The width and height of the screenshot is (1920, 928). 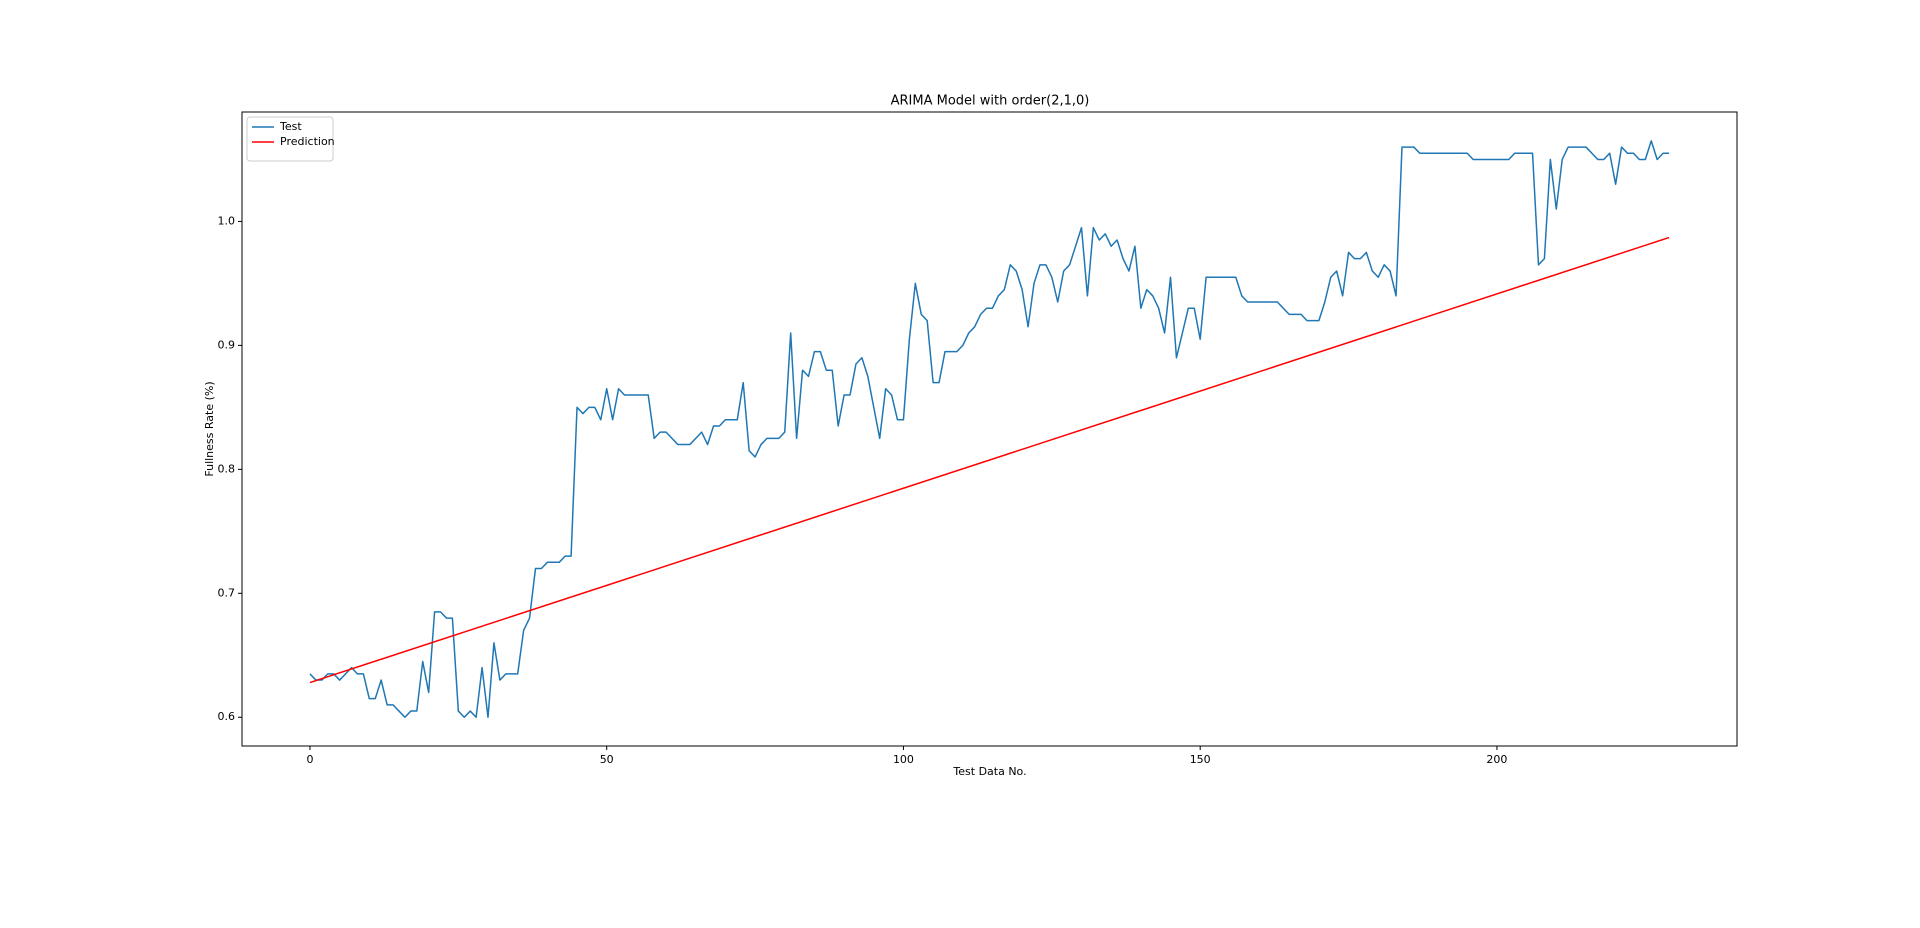 What do you see at coordinates (227, 468) in the screenshot?
I see `y-tick-label: 0.8` at bounding box center [227, 468].